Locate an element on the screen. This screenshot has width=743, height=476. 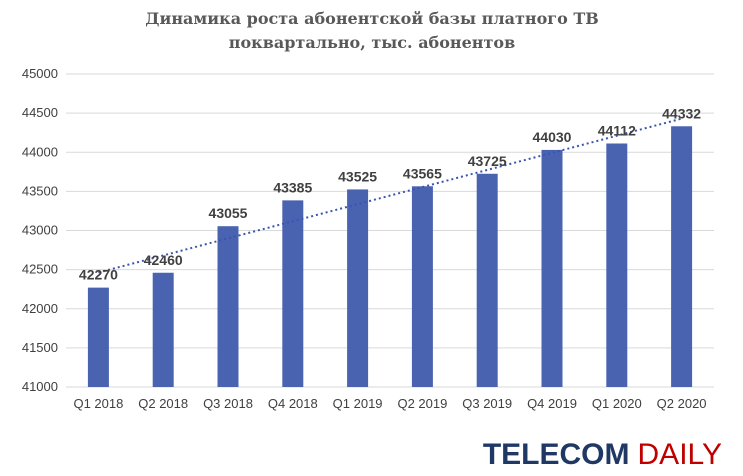
y-tick-label: 43000 is located at coordinates (40, 230).